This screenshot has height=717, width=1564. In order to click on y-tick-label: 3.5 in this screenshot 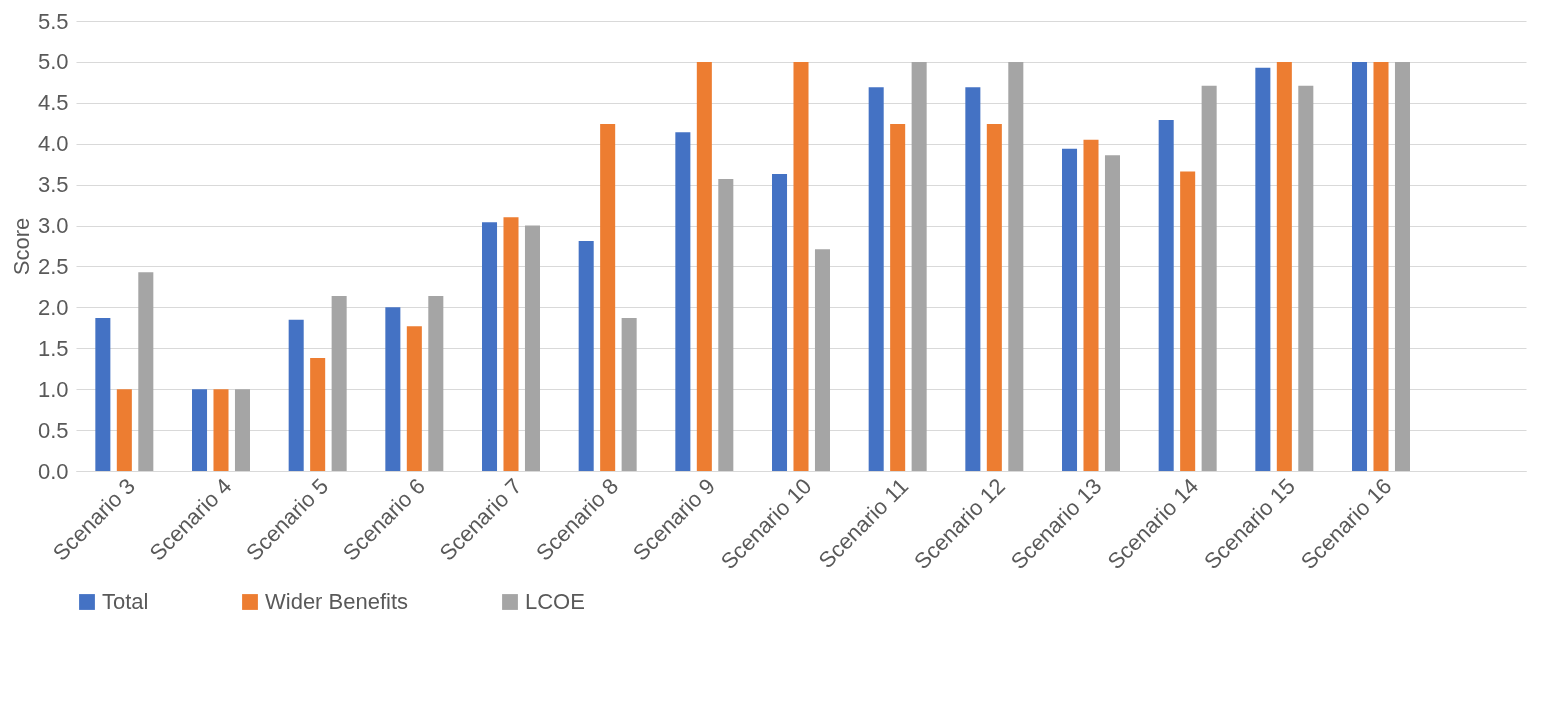, I will do `click(53, 185)`.